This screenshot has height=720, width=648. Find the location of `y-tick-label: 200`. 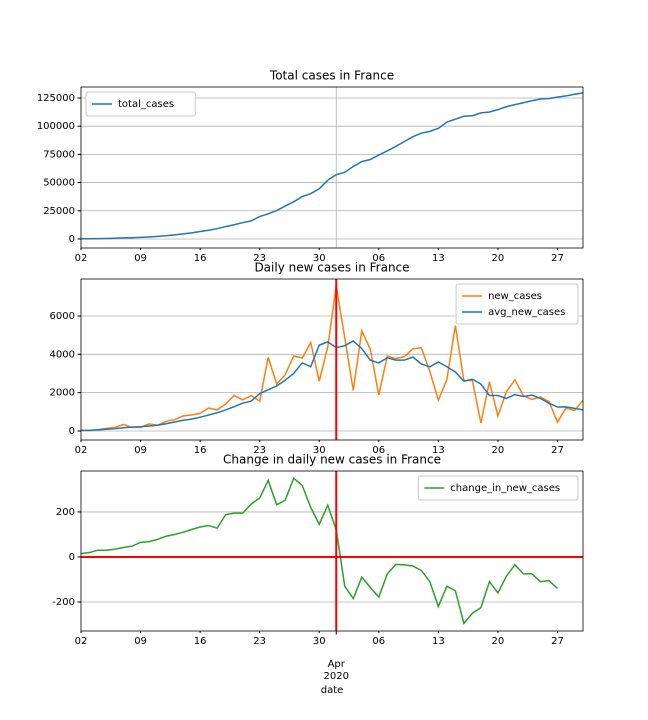

y-tick-label: 200 is located at coordinates (65, 512).